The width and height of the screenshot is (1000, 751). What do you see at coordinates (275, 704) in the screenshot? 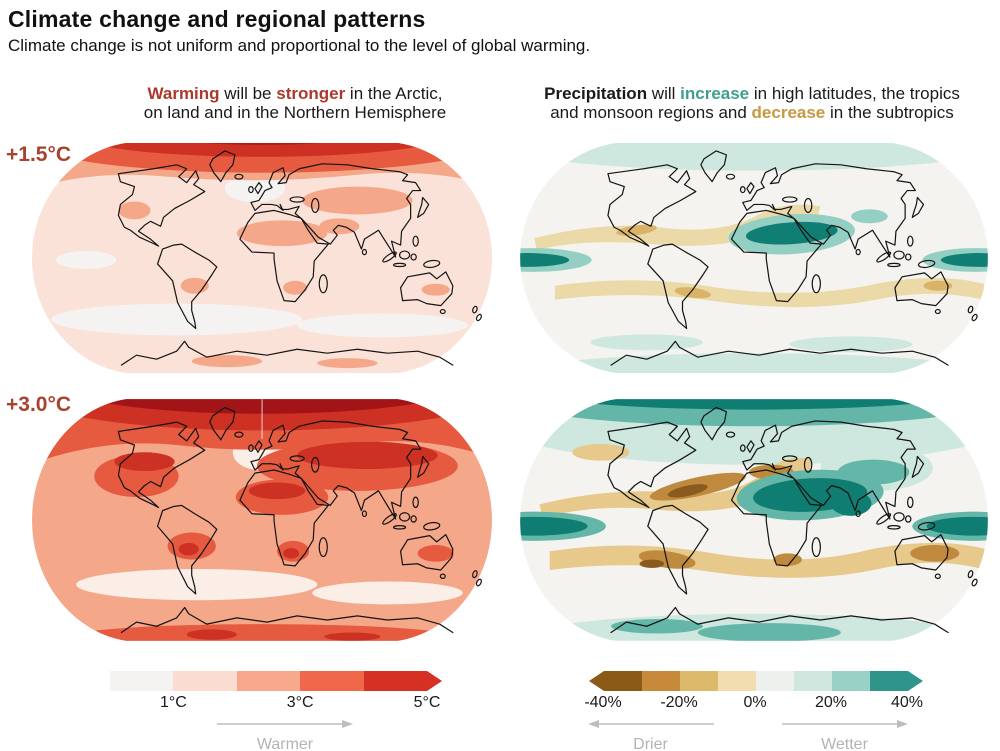
I see `temperature-colorbar-ticks: 1°C 3°C 5°C` at bounding box center [275, 704].